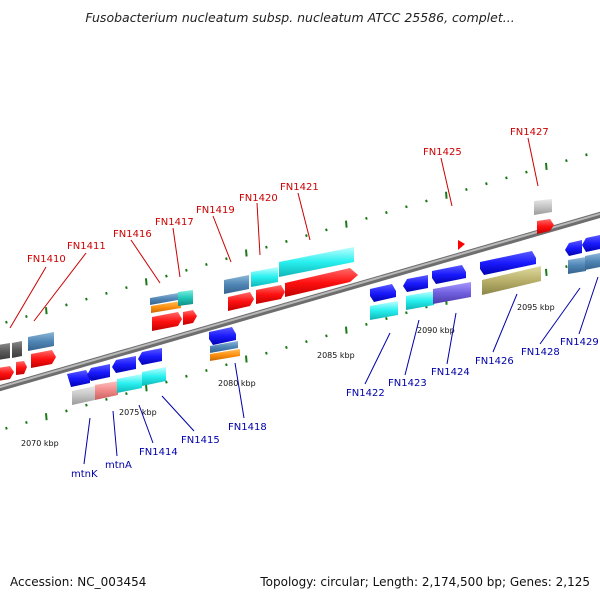 This screenshot has width=600, height=600. I want to click on gene-arrow-red-fn1427, so click(545, 226).